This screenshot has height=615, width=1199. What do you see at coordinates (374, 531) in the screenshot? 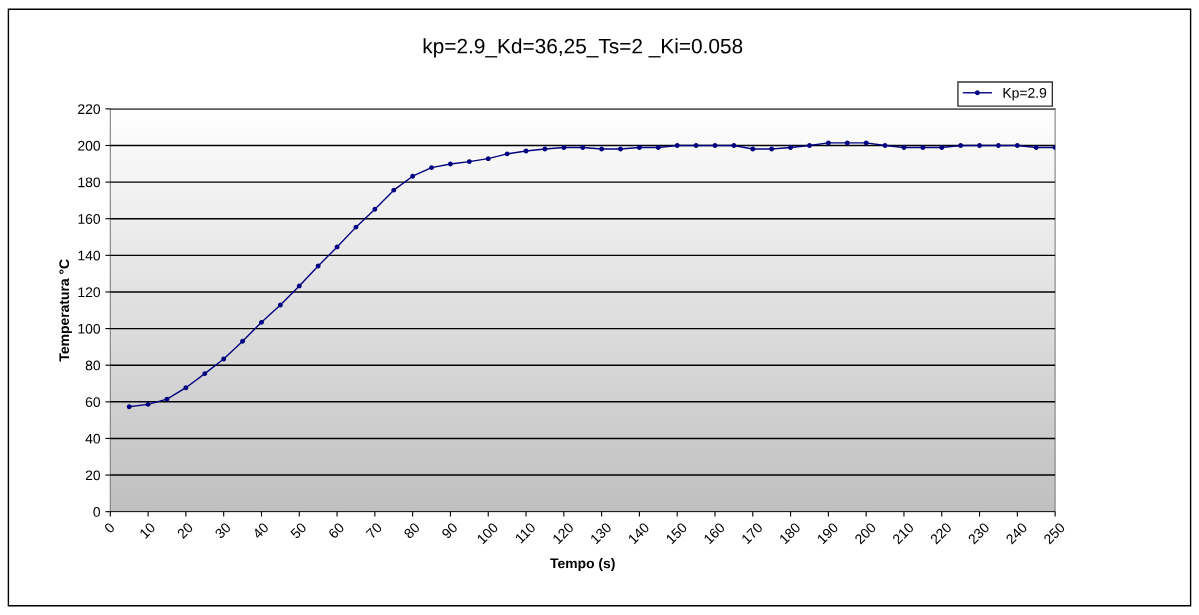
I see `x-tick-label: 70` at bounding box center [374, 531].